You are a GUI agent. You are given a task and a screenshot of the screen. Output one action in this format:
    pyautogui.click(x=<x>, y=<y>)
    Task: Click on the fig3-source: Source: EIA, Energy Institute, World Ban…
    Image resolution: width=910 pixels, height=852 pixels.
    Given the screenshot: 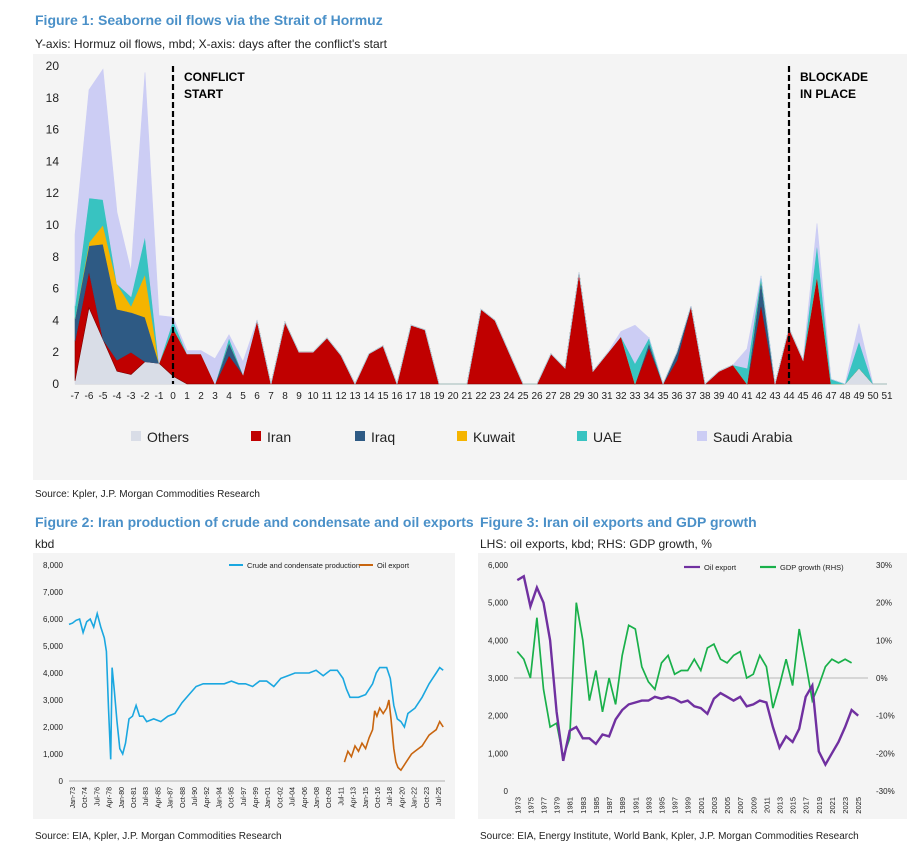 What is the action you would take?
    pyautogui.click(x=669, y=836)
    